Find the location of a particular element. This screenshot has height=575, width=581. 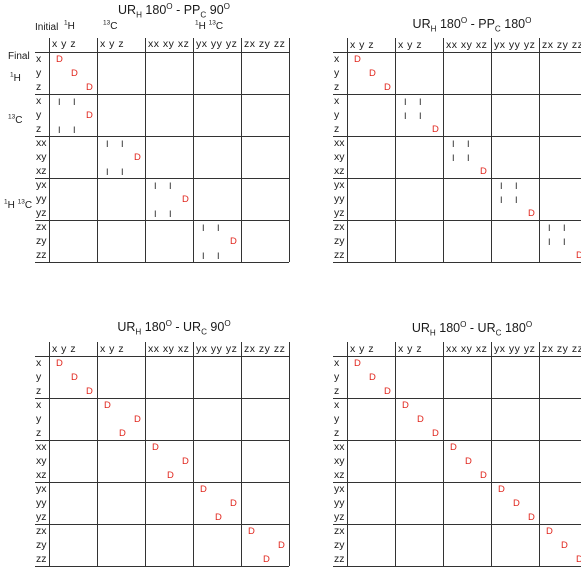

grid-top-border is located at coordinates (162, 52).